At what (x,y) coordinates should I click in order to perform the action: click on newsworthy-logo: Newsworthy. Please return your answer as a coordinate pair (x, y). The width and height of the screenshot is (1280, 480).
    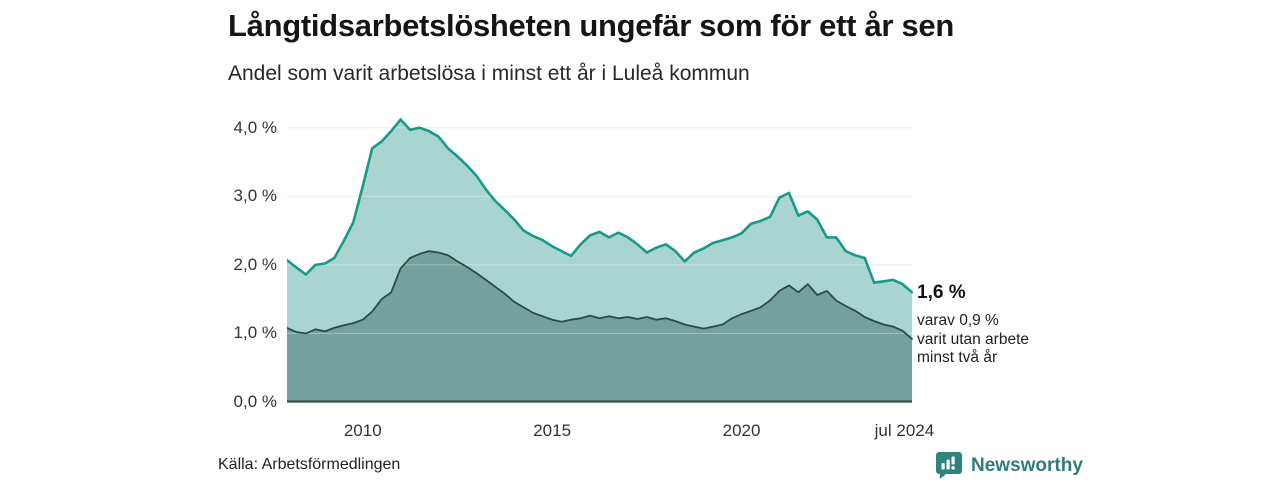
    Looking at the image, I should click on (1009, 465).